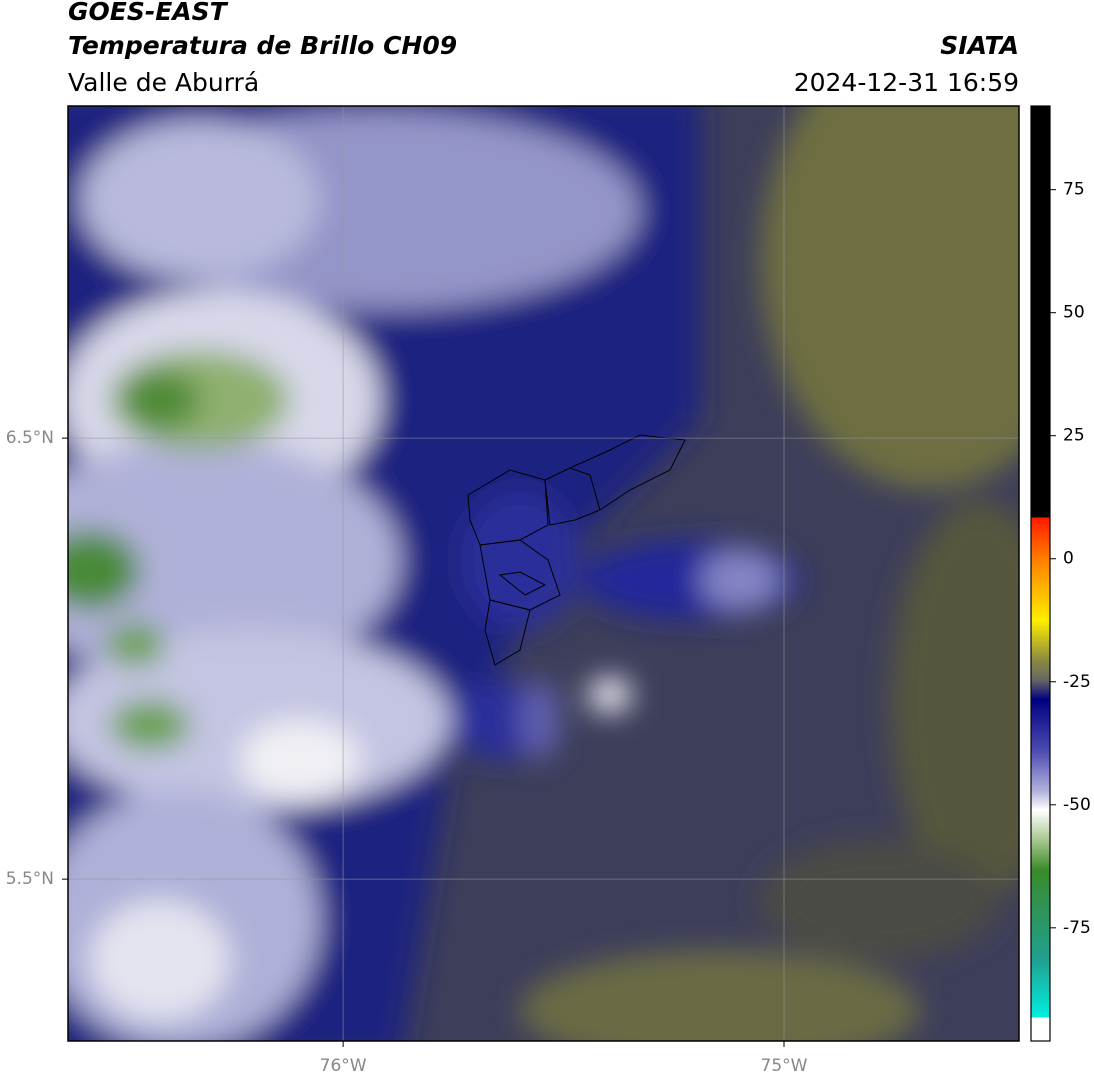 Image resolution: width=1094 pixels, height=1078 pixels. I want to click on source: SIATA, so click(979, 45).